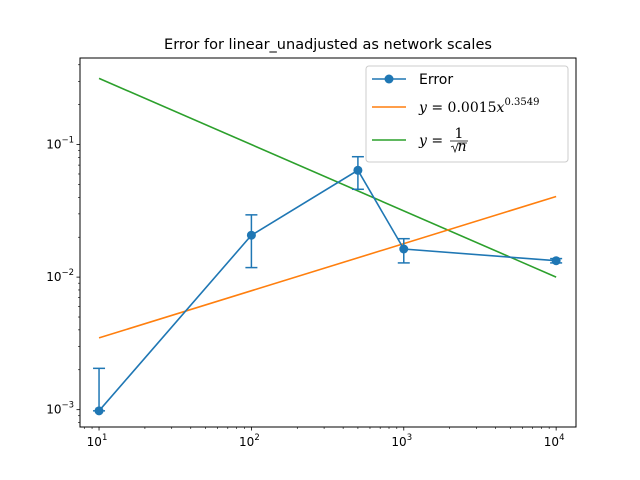 The image size is (640, 480). What do you see at coordinates (324, 438) in the screenshot?
I see `x-axis: 10¹ 10² 10³ 10⁴` at bounding box center [324, 438].